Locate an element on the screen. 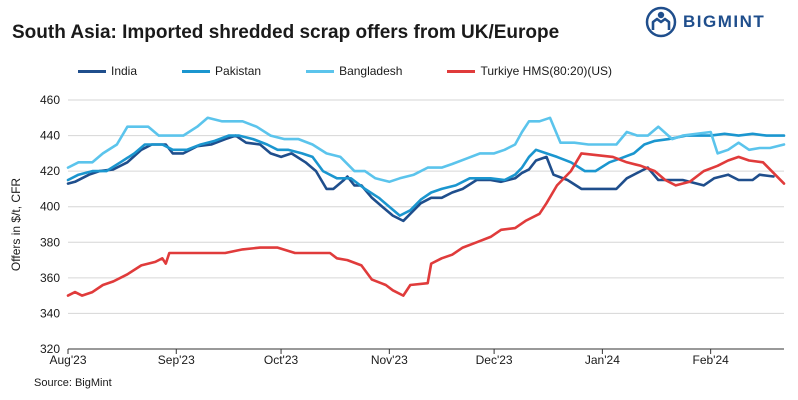 This screenshot has width=798, height=400. bigmint-logo-icon is located at coordinates (661, 22).